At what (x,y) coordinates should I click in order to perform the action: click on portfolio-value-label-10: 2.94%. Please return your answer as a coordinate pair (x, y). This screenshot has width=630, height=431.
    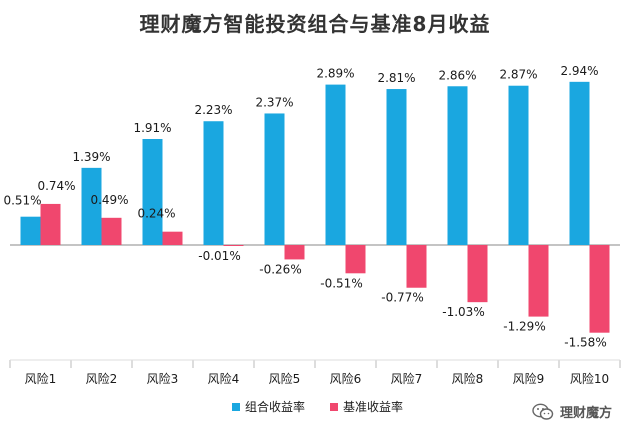
    Looking at the image, I should click on (579, 71).